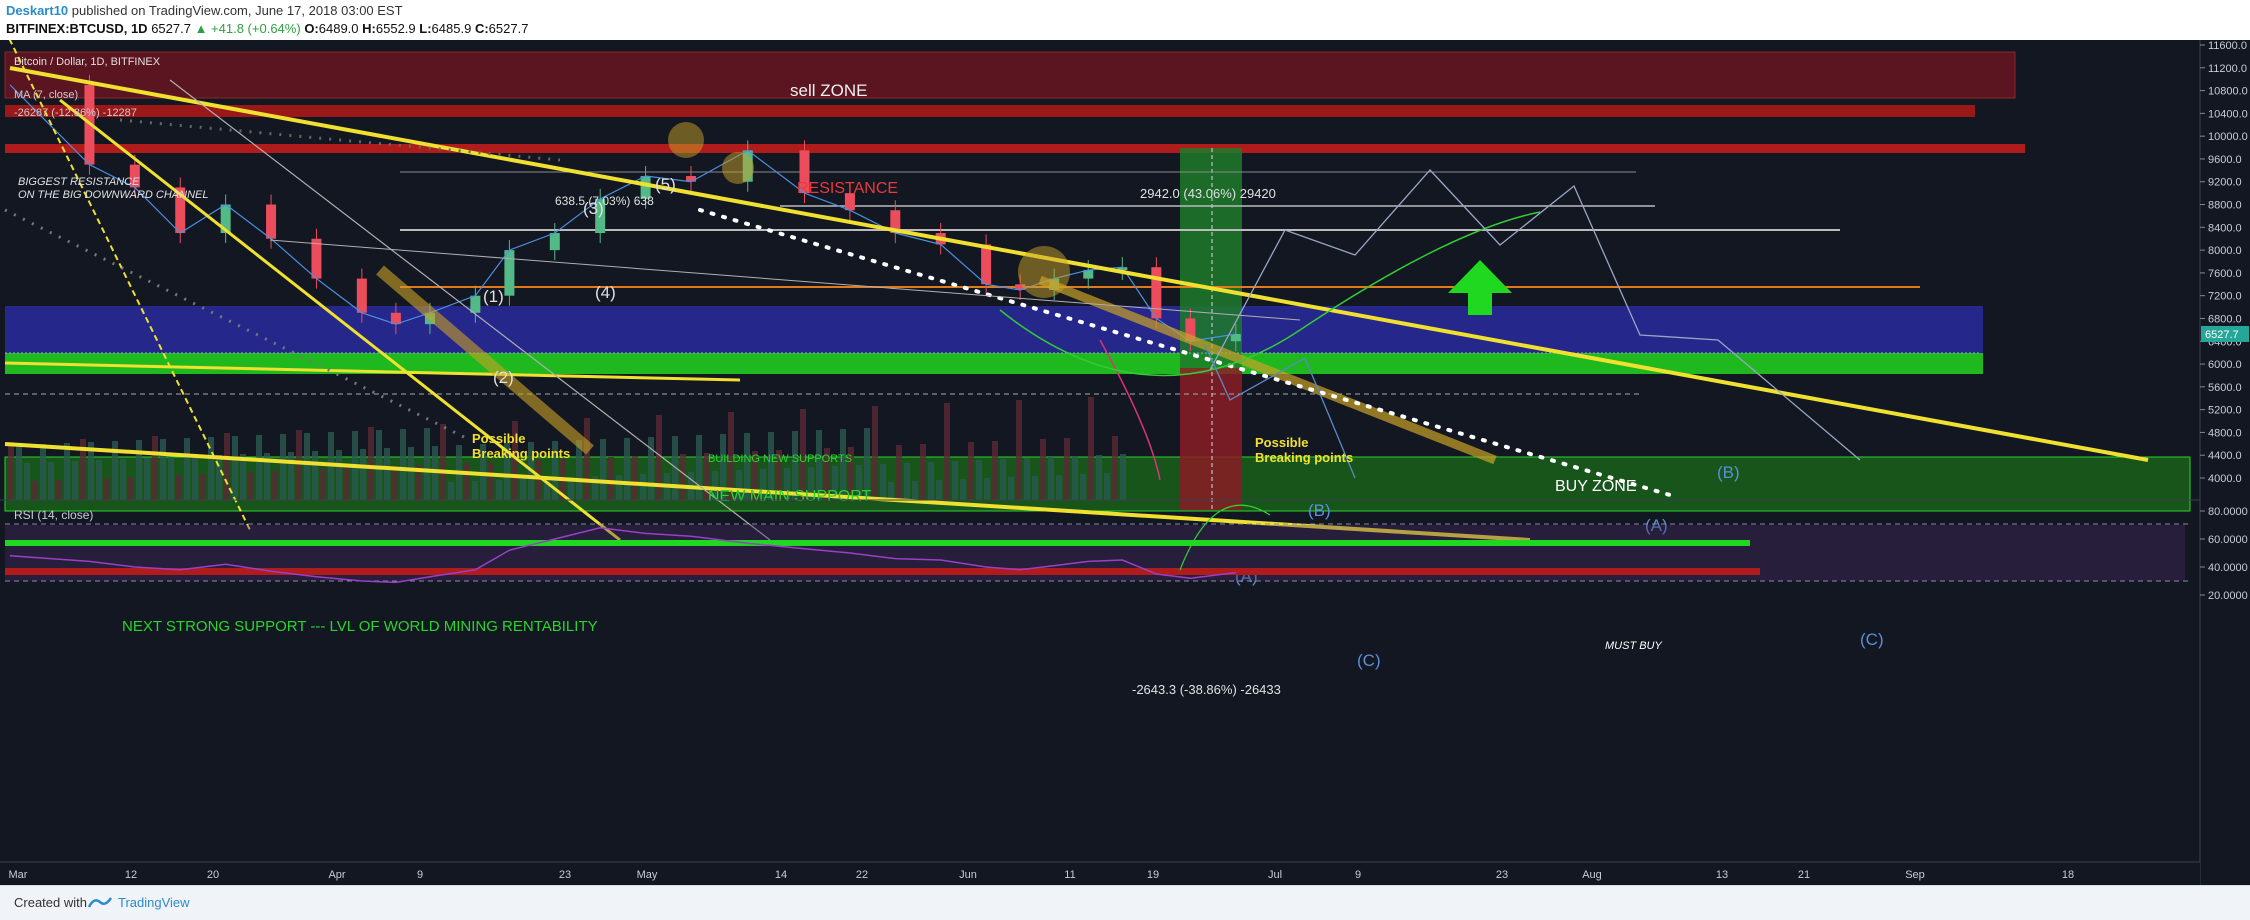 The image size is (2250, 920). What do you see at coordinates (1596, 486) in the screenshot?
I see `buy-zone-label: BUY ZONE` at bounding box center [1596, 486].